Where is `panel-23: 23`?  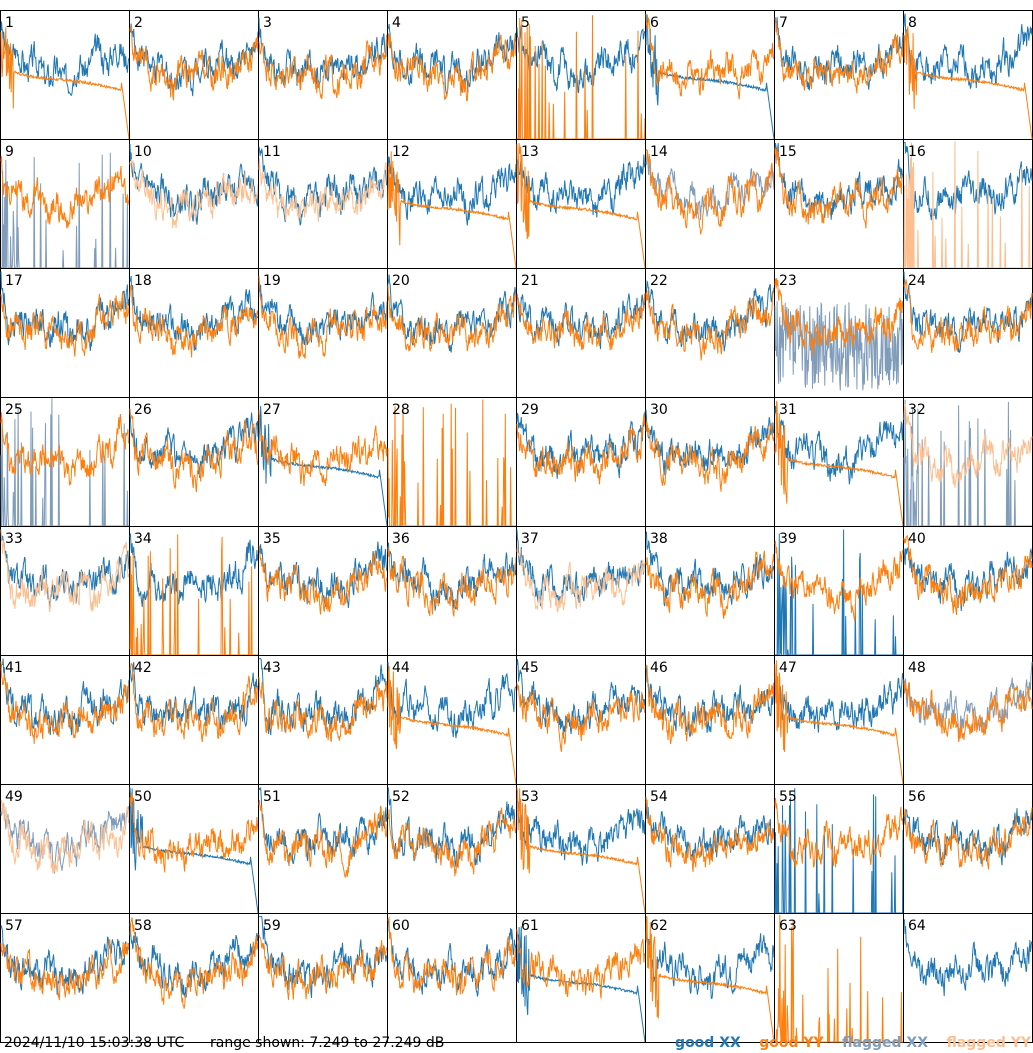 panel-23: 23 is located at coordinates (839, 333).